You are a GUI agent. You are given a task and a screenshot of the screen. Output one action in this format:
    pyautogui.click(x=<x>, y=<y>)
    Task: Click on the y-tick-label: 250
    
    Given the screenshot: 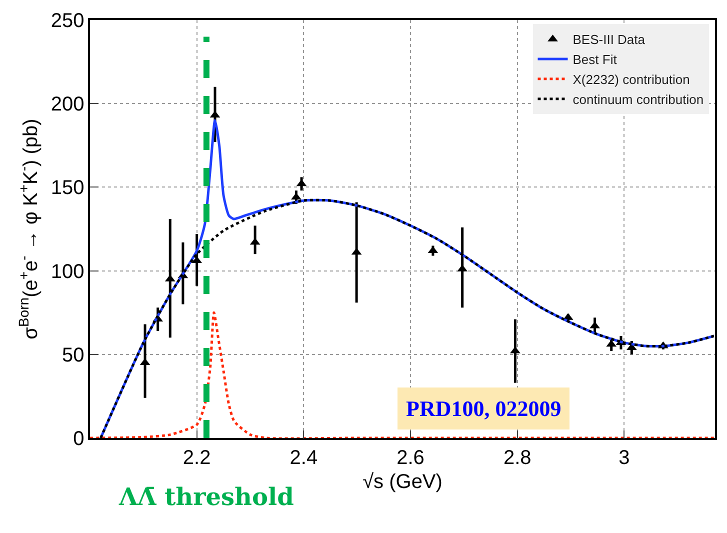 What is the action you would take?
    pyautogui.click(x=67, y=21)
    